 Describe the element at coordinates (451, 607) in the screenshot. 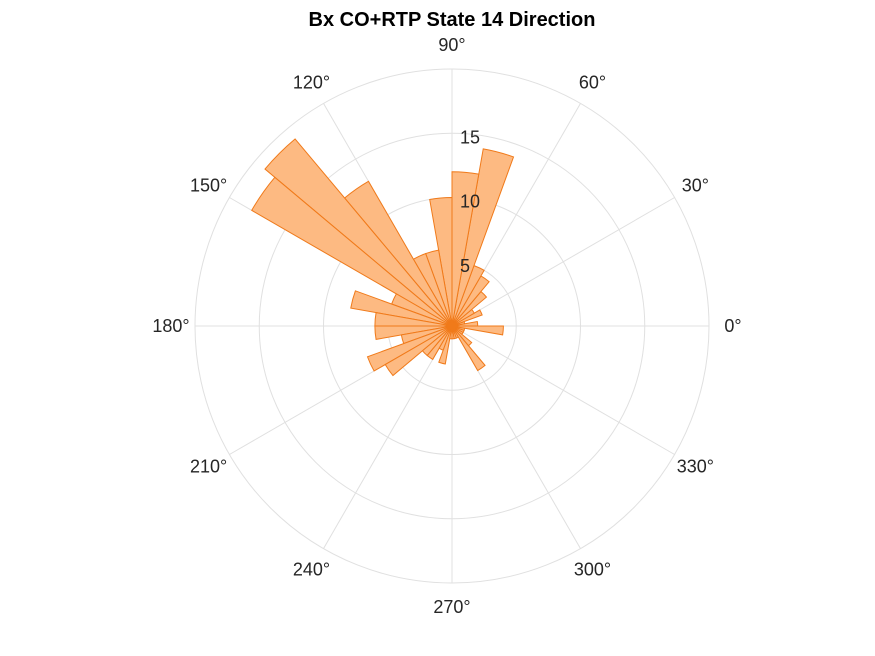

I see `angle-tick-label-270: 270°` at that location.